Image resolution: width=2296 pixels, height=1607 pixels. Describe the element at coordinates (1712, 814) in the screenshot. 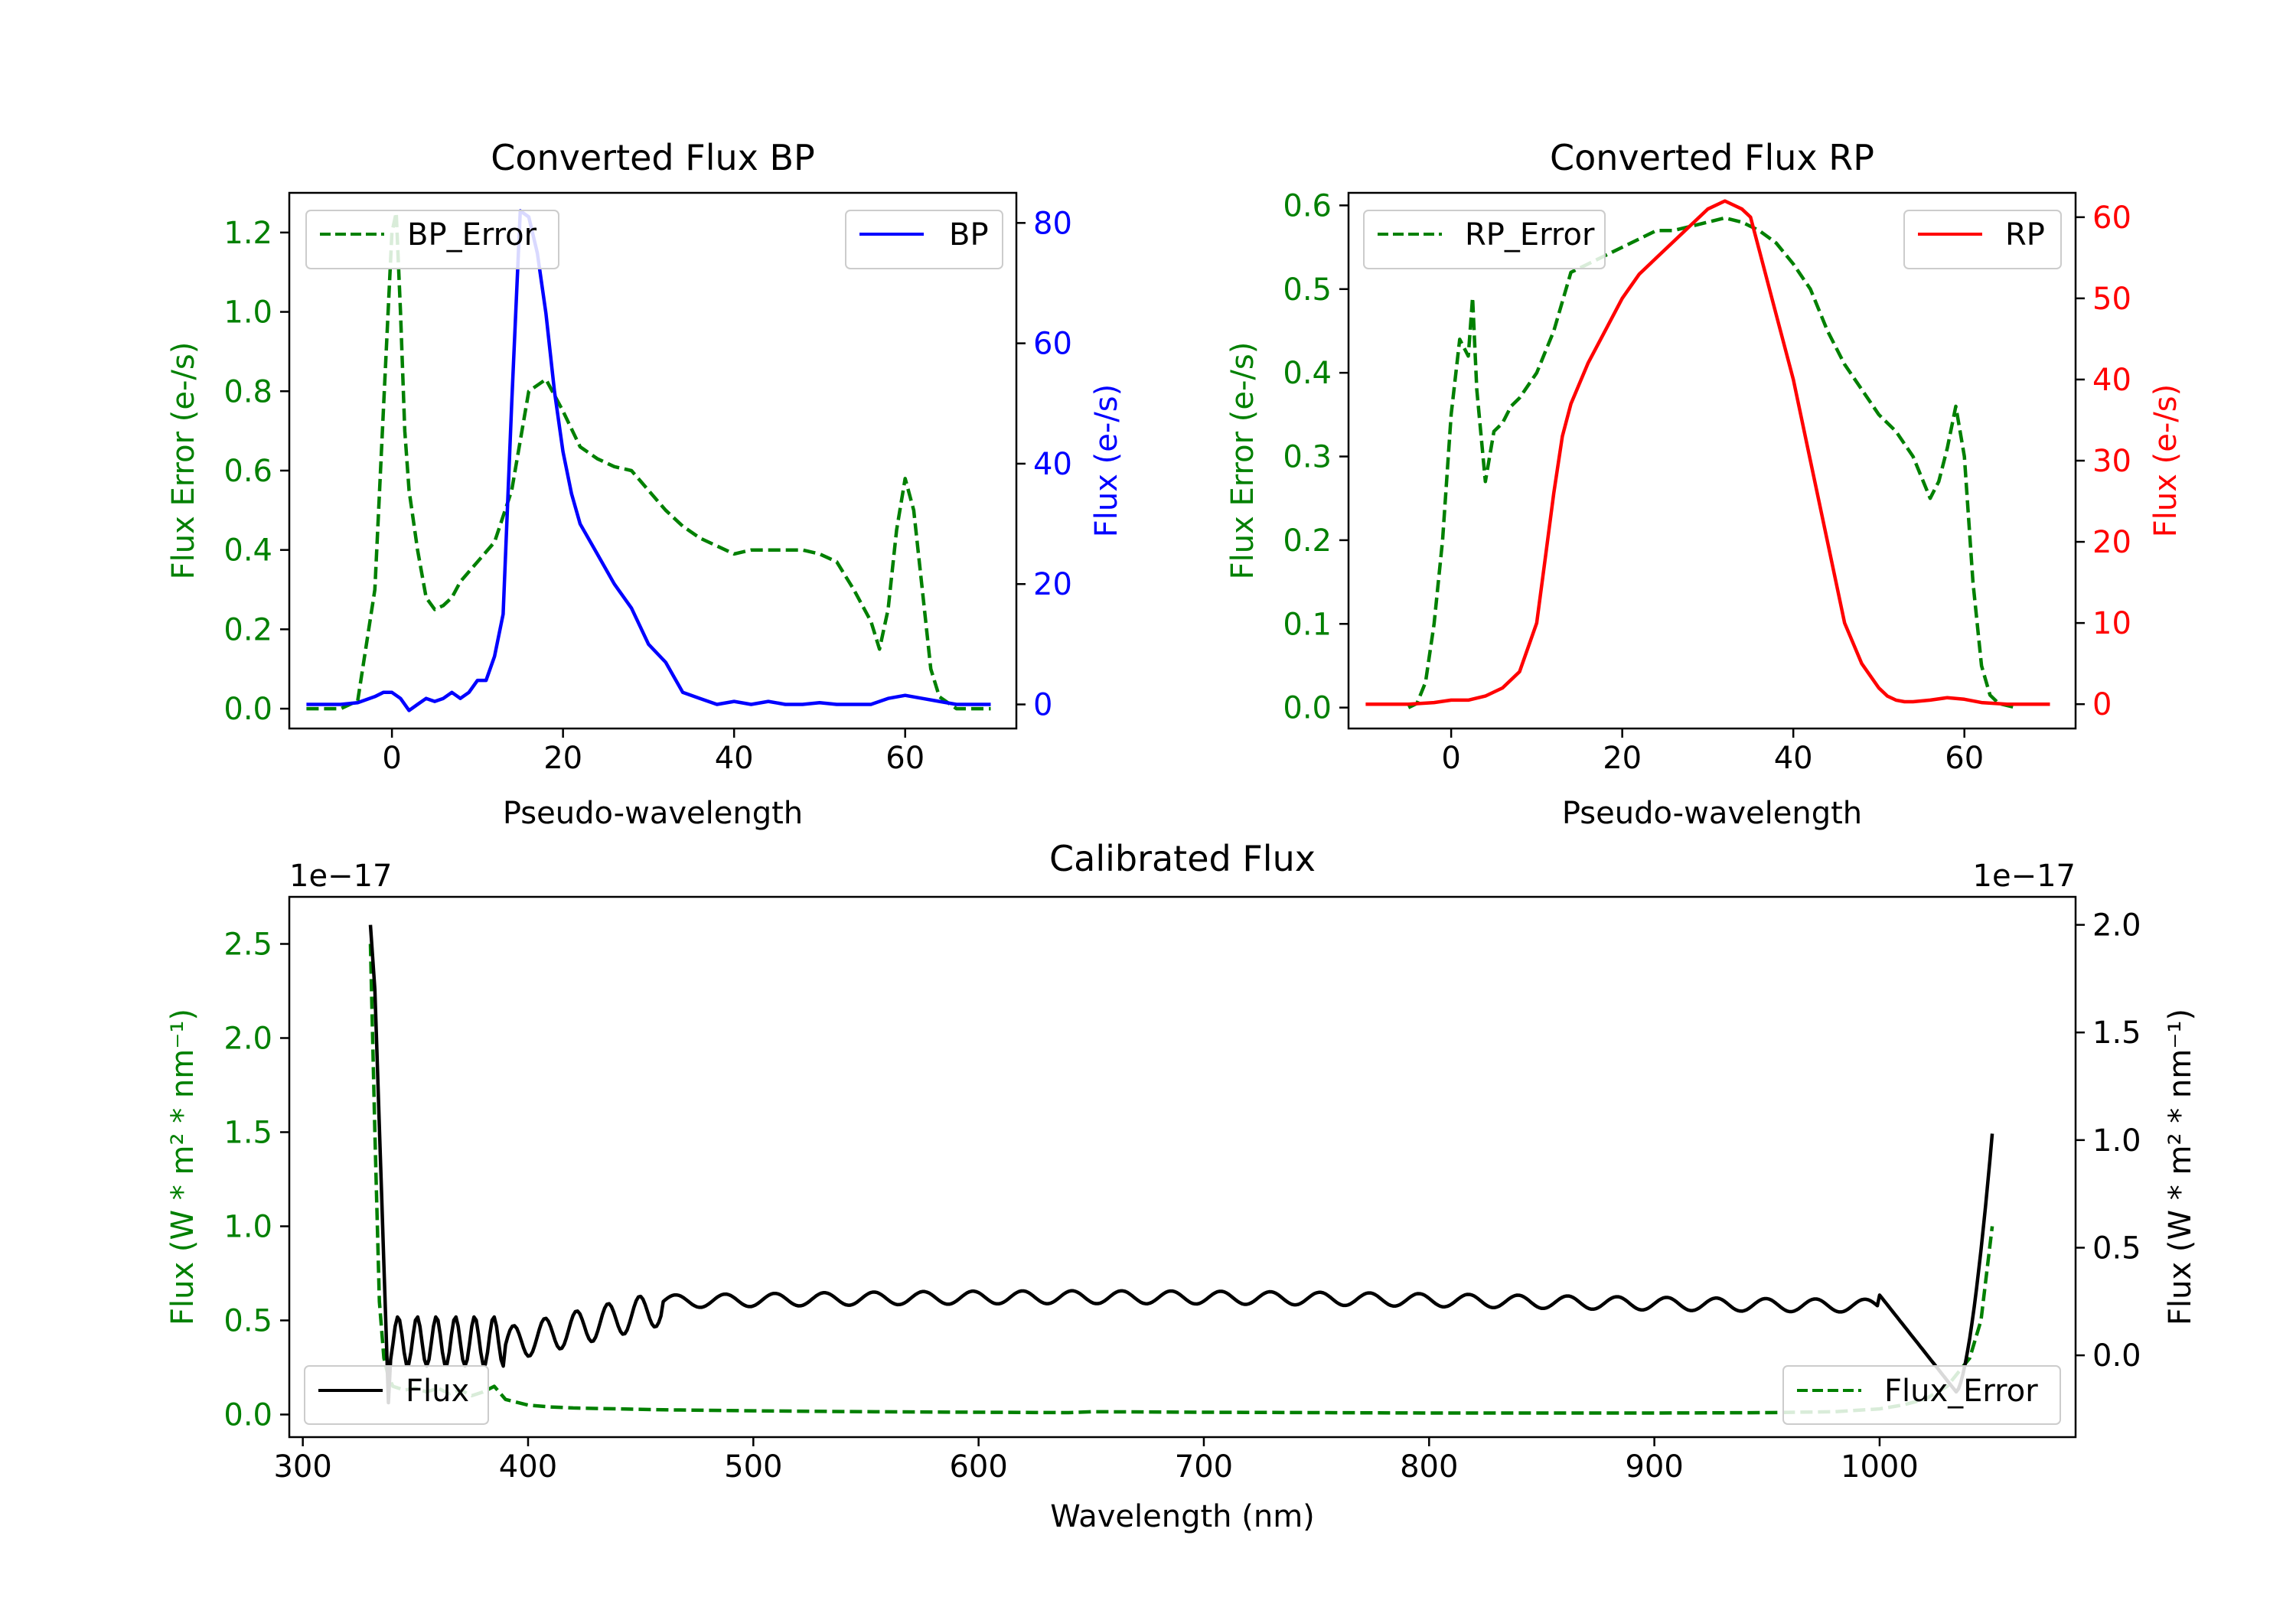

I see `rp-x-label: Pseudo-wavelength` at that location.